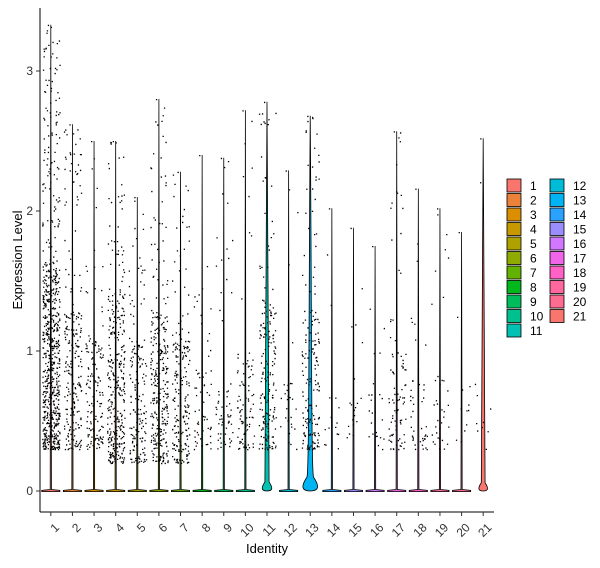 This screenshot has width=600, height=568. What do you see at coordinates (227, 527) in the screenshot?
I see `x-tick-label: 9` at bounding box center [227, 527].